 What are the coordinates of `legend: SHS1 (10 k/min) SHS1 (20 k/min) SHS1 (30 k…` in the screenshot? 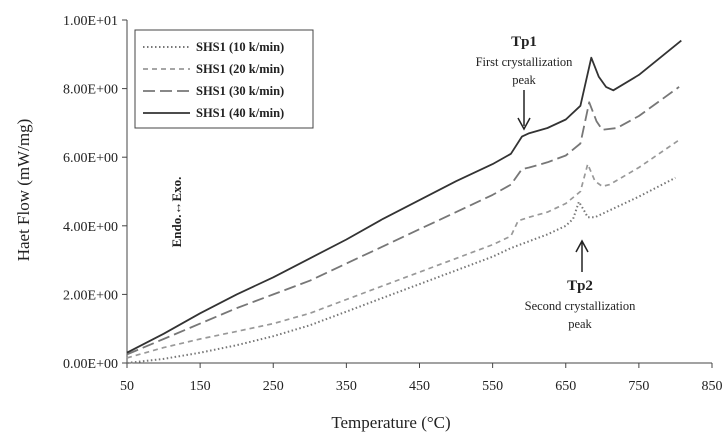 It's located at (224, 79).